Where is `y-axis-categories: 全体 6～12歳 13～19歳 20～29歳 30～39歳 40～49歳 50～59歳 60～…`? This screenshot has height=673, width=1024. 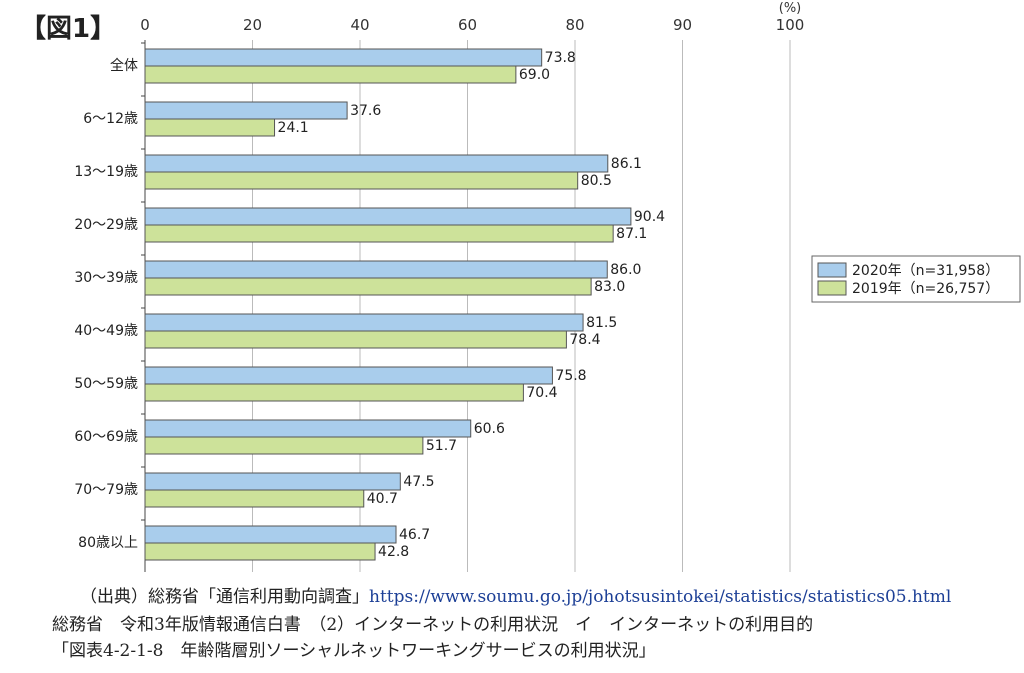
y-axis-categories: 全体 6～12歳 13～19歳 20～29歳 30～39歳 40～49歳 50～59歳 60～… is located at coordinates (106, 304).